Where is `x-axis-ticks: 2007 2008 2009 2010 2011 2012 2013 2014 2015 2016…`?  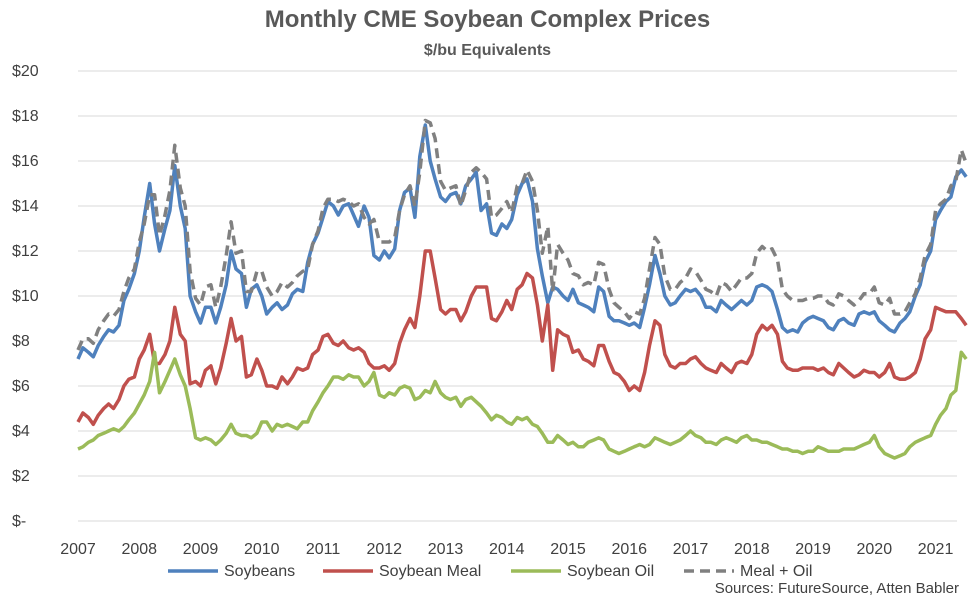
x-axis-ticks: 2007 2008 2009 2010 2011 2012 2013 2014 2015 2016… is located at coordinates (506, 549).